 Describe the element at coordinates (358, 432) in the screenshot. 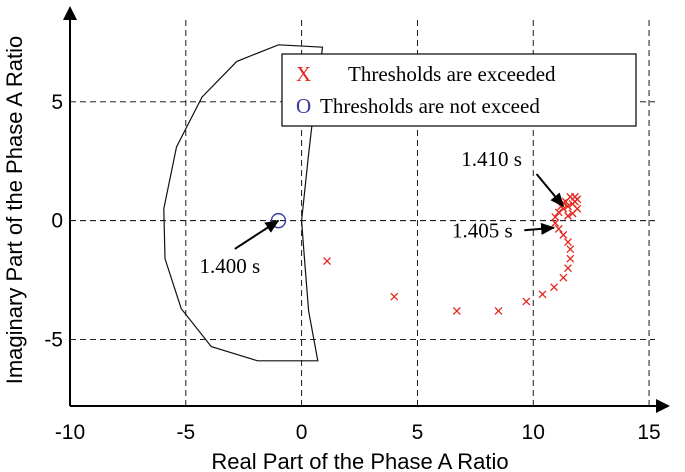

I see `x-tick-labels: -10 -5 0 5 10 15` at that location.